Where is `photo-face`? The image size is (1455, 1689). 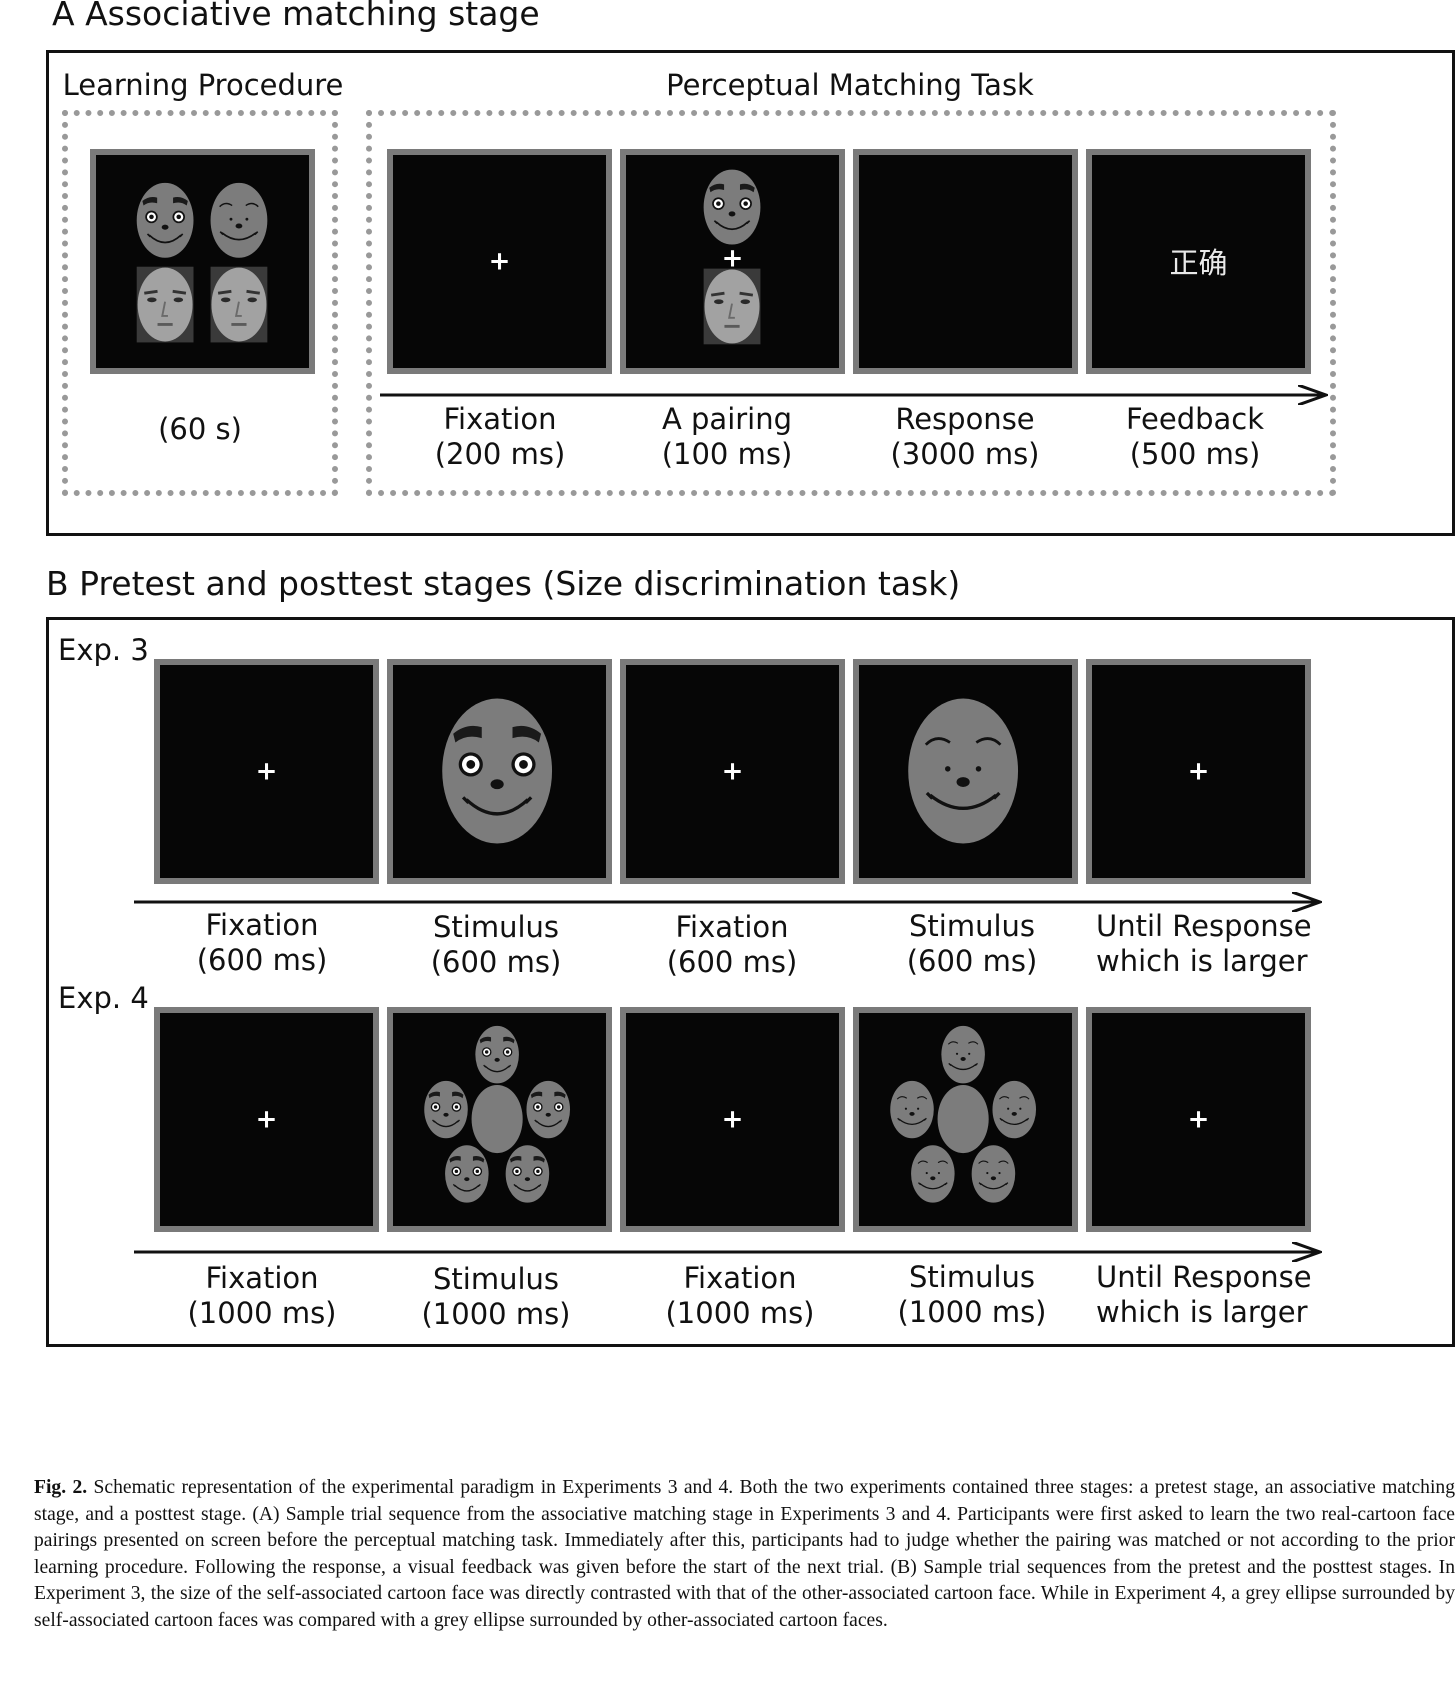 photo-face is located at coordinates (732, 306).